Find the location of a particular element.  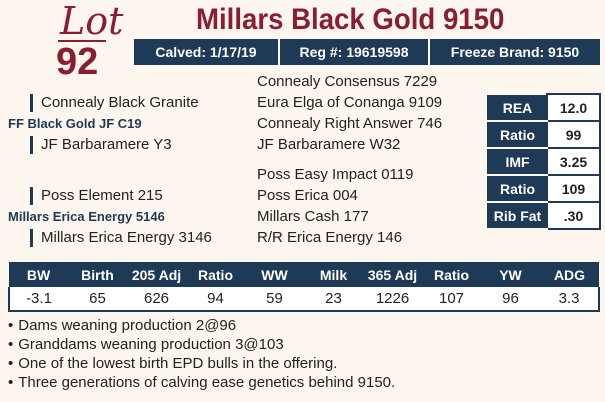

epd-header: 365 Adj is located at coordinates (392, 274).